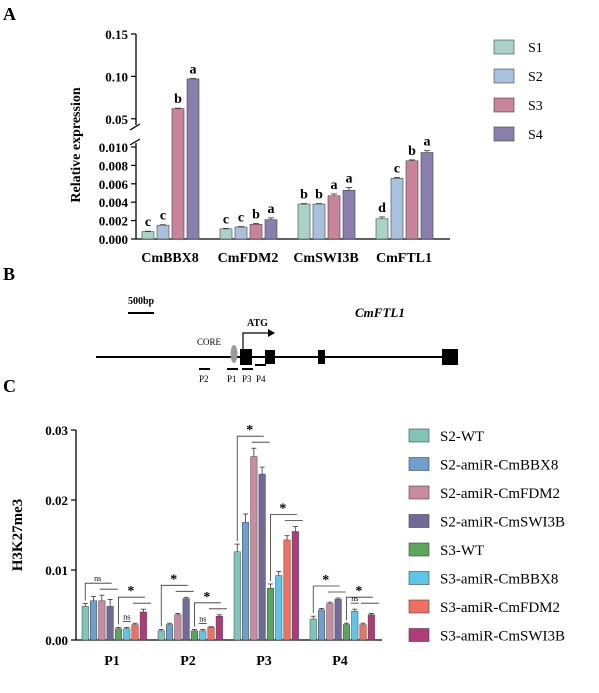 Image resolution: width=599 pixels, height=693 pixels. Describe the element at coordinates (118, 634) in the screenshot. I see `bar-c-P1-S3-WT` at that location.